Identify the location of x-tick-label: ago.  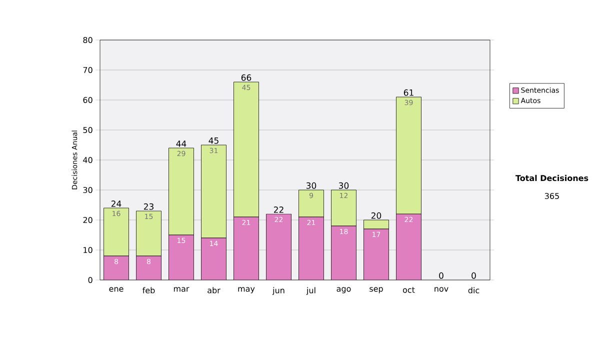
(343, 290).